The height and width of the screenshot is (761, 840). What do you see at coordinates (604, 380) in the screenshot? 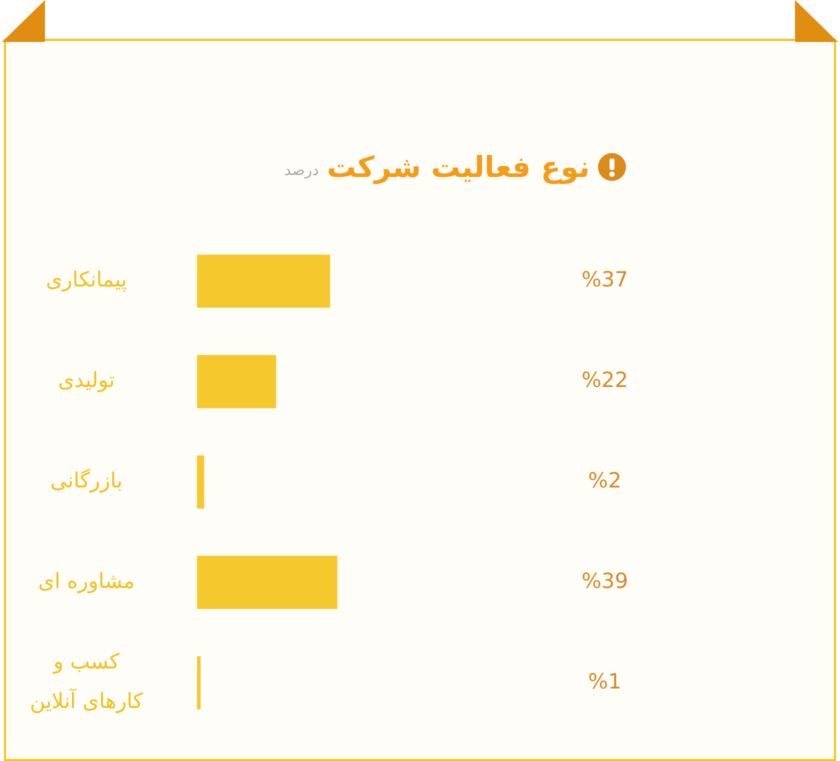
I see `data-label: %22` at bounding box center [604, 380].